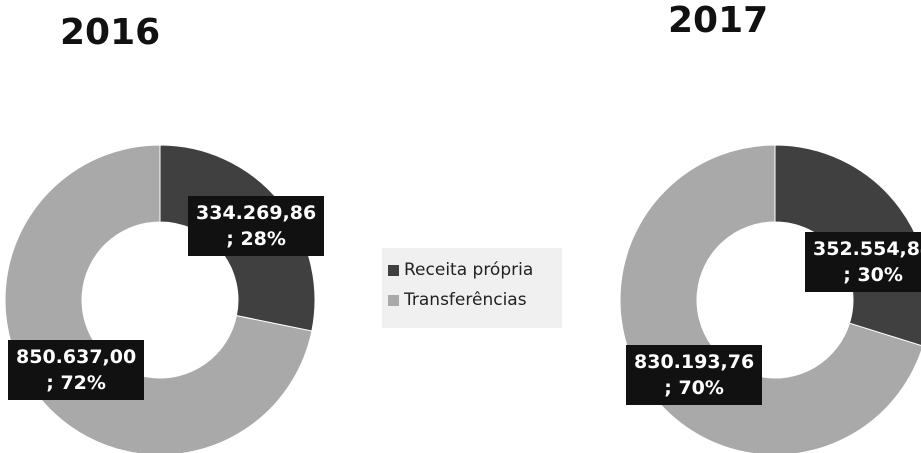 The height and width of the screenshot is (453, 921). What do you see at coordinates (465, 300) in the screenshot?
I see `legend-text: Transferências` at bounding box center [465, 300].